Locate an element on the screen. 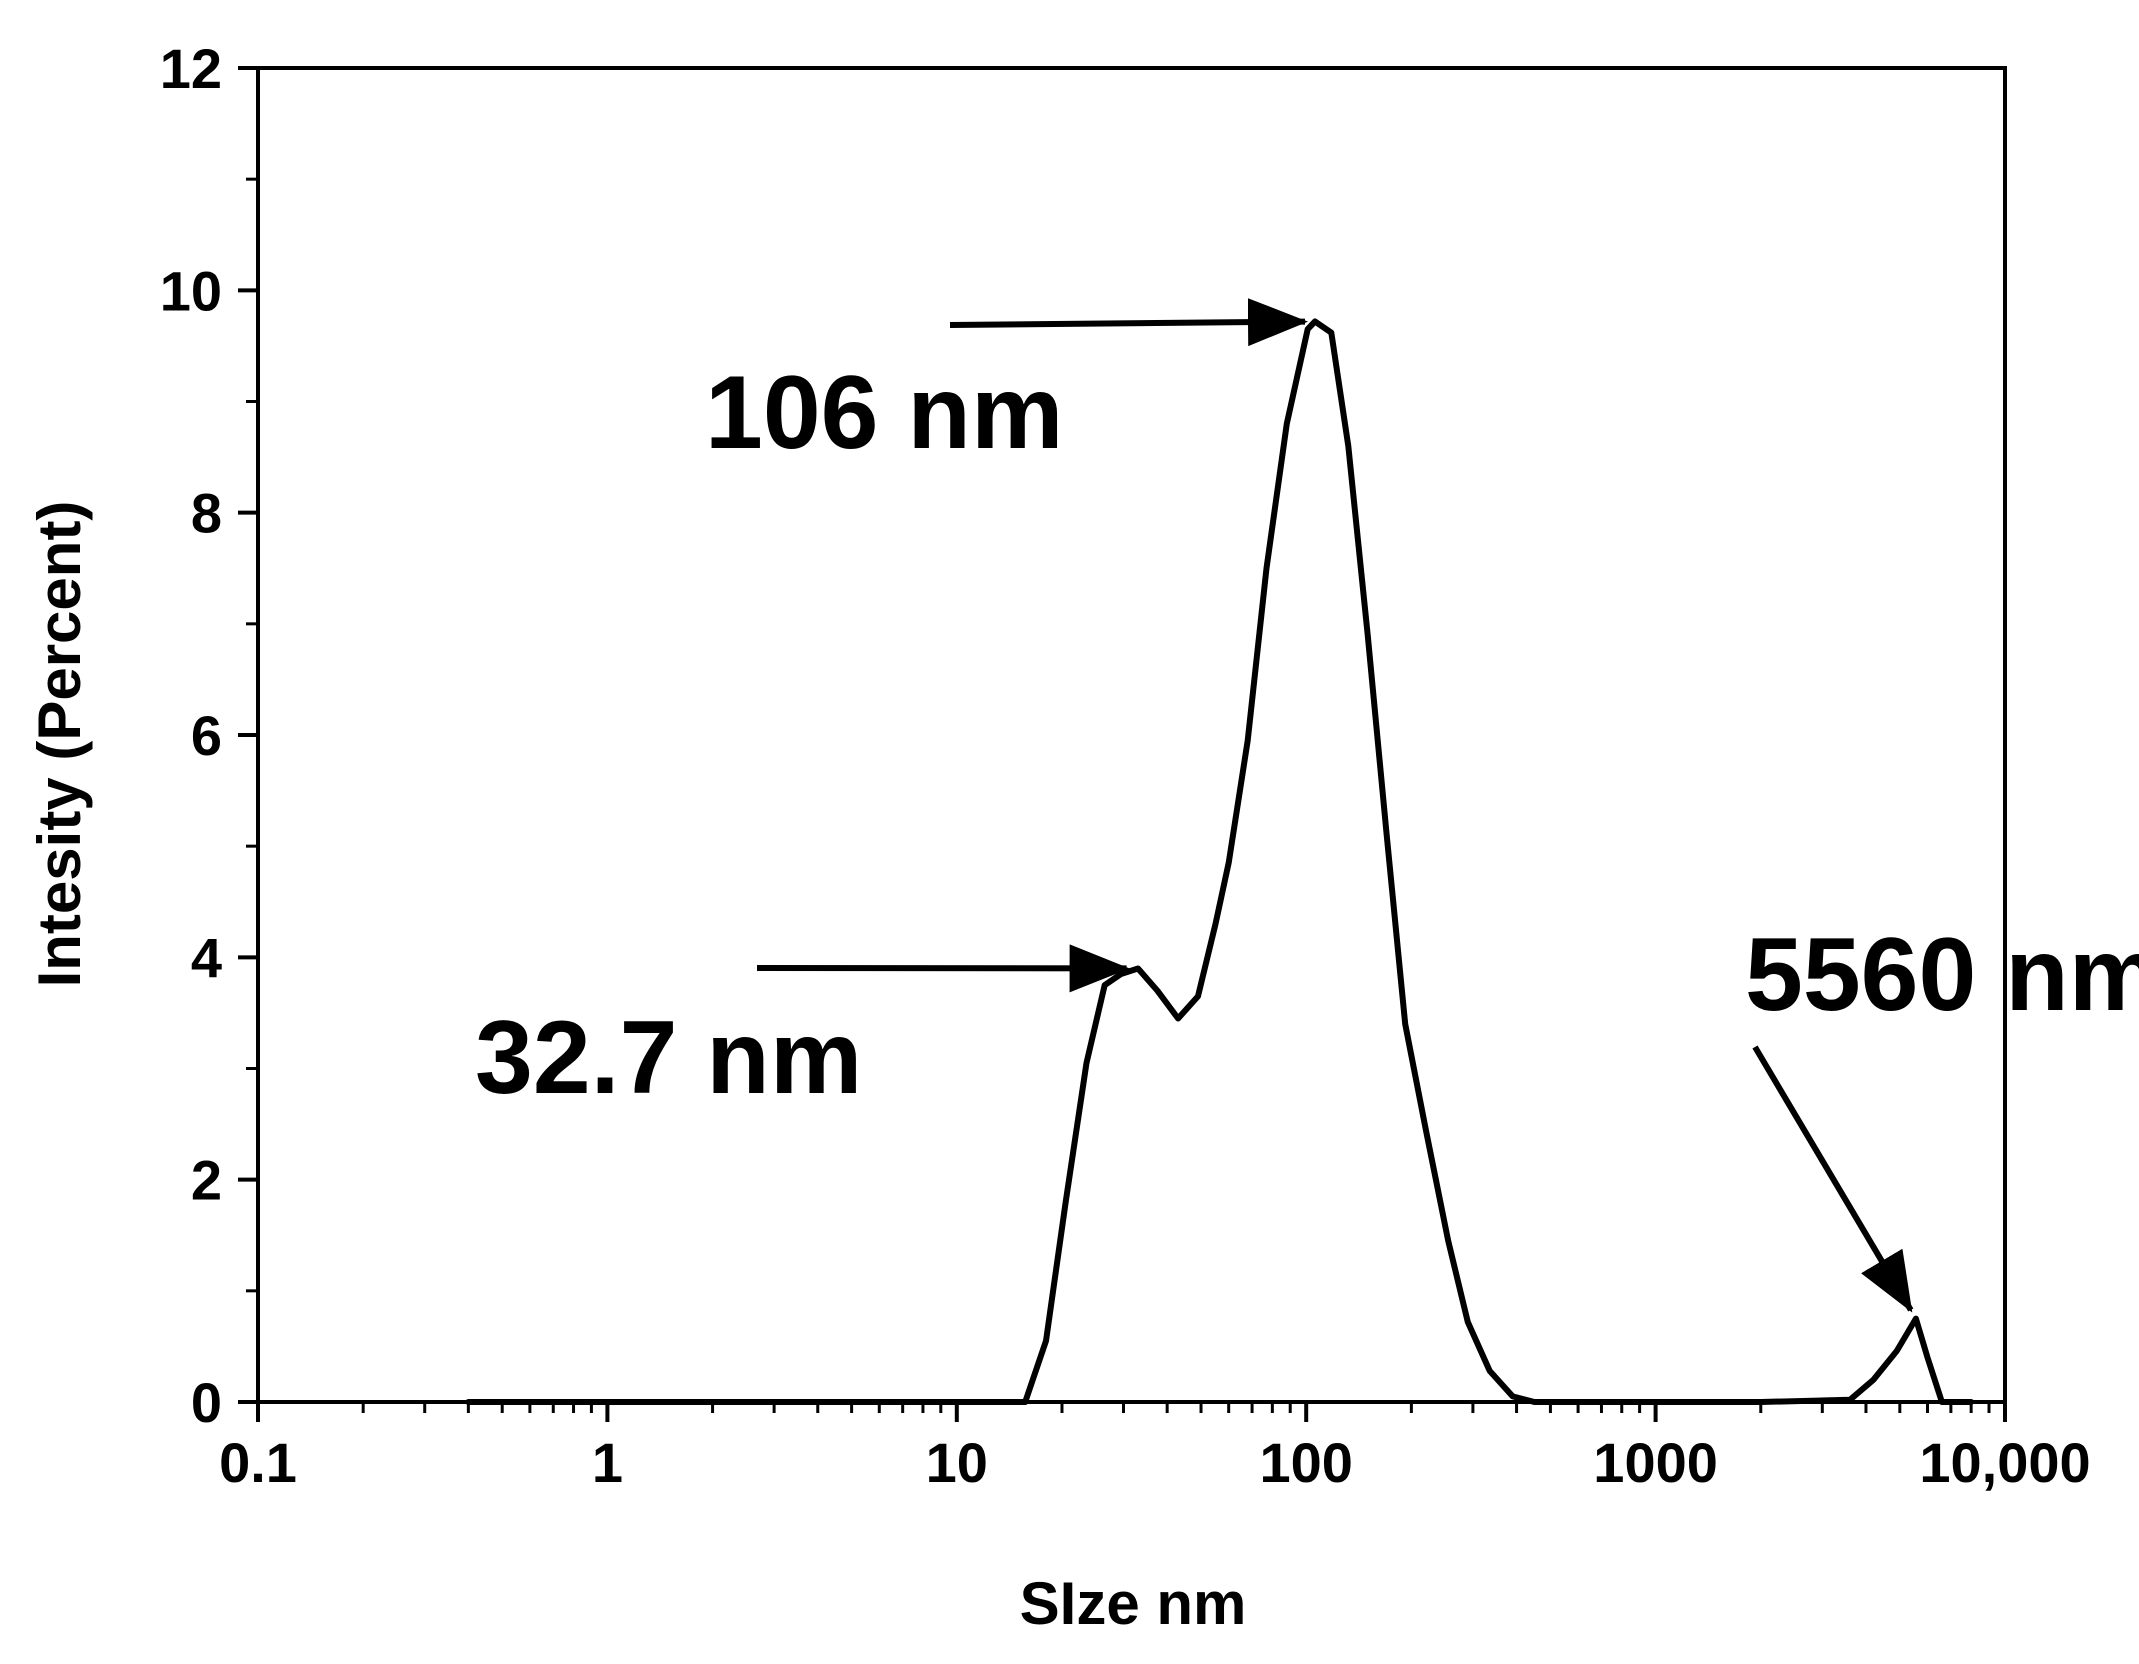  y-tick-label: 10 is located at coordinates (191, 290).